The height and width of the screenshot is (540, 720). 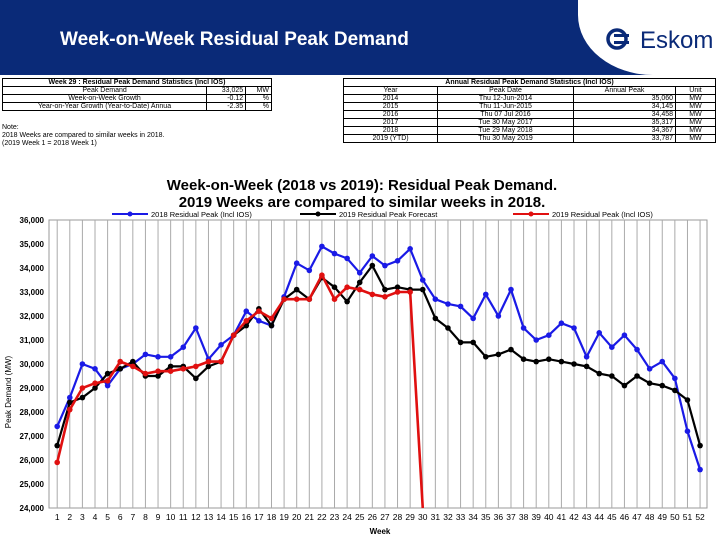 What do you see at coordinates (505, 106) in the screenshot?
I see `table-cell: Thu 11-Jun-2015` at bounding box center [505, 106].